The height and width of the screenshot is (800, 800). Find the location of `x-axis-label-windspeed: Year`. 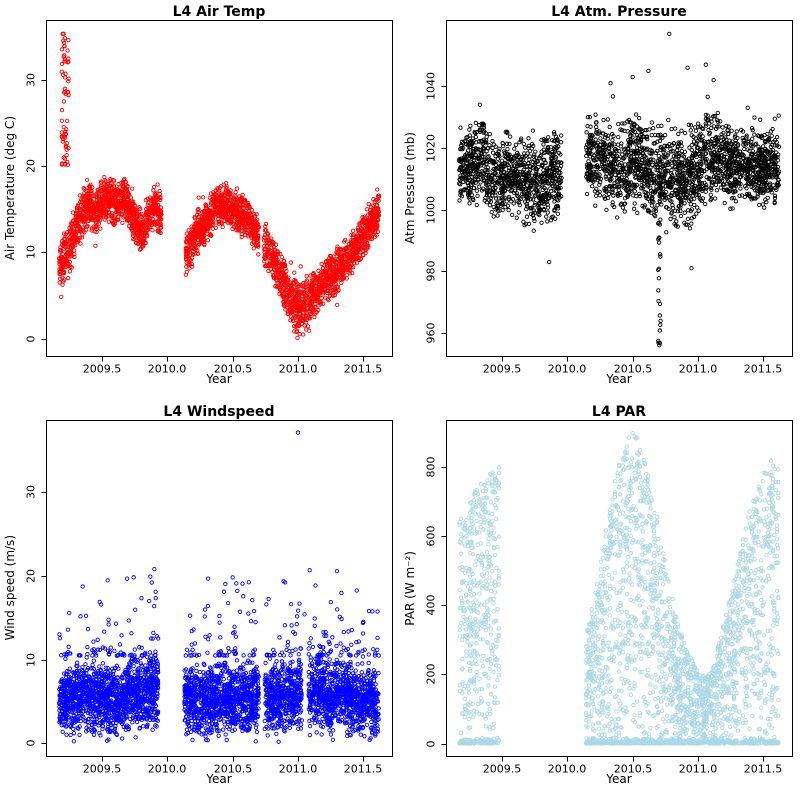

x-axis-label-windspeed: Year is located at coordinates (219, 779).